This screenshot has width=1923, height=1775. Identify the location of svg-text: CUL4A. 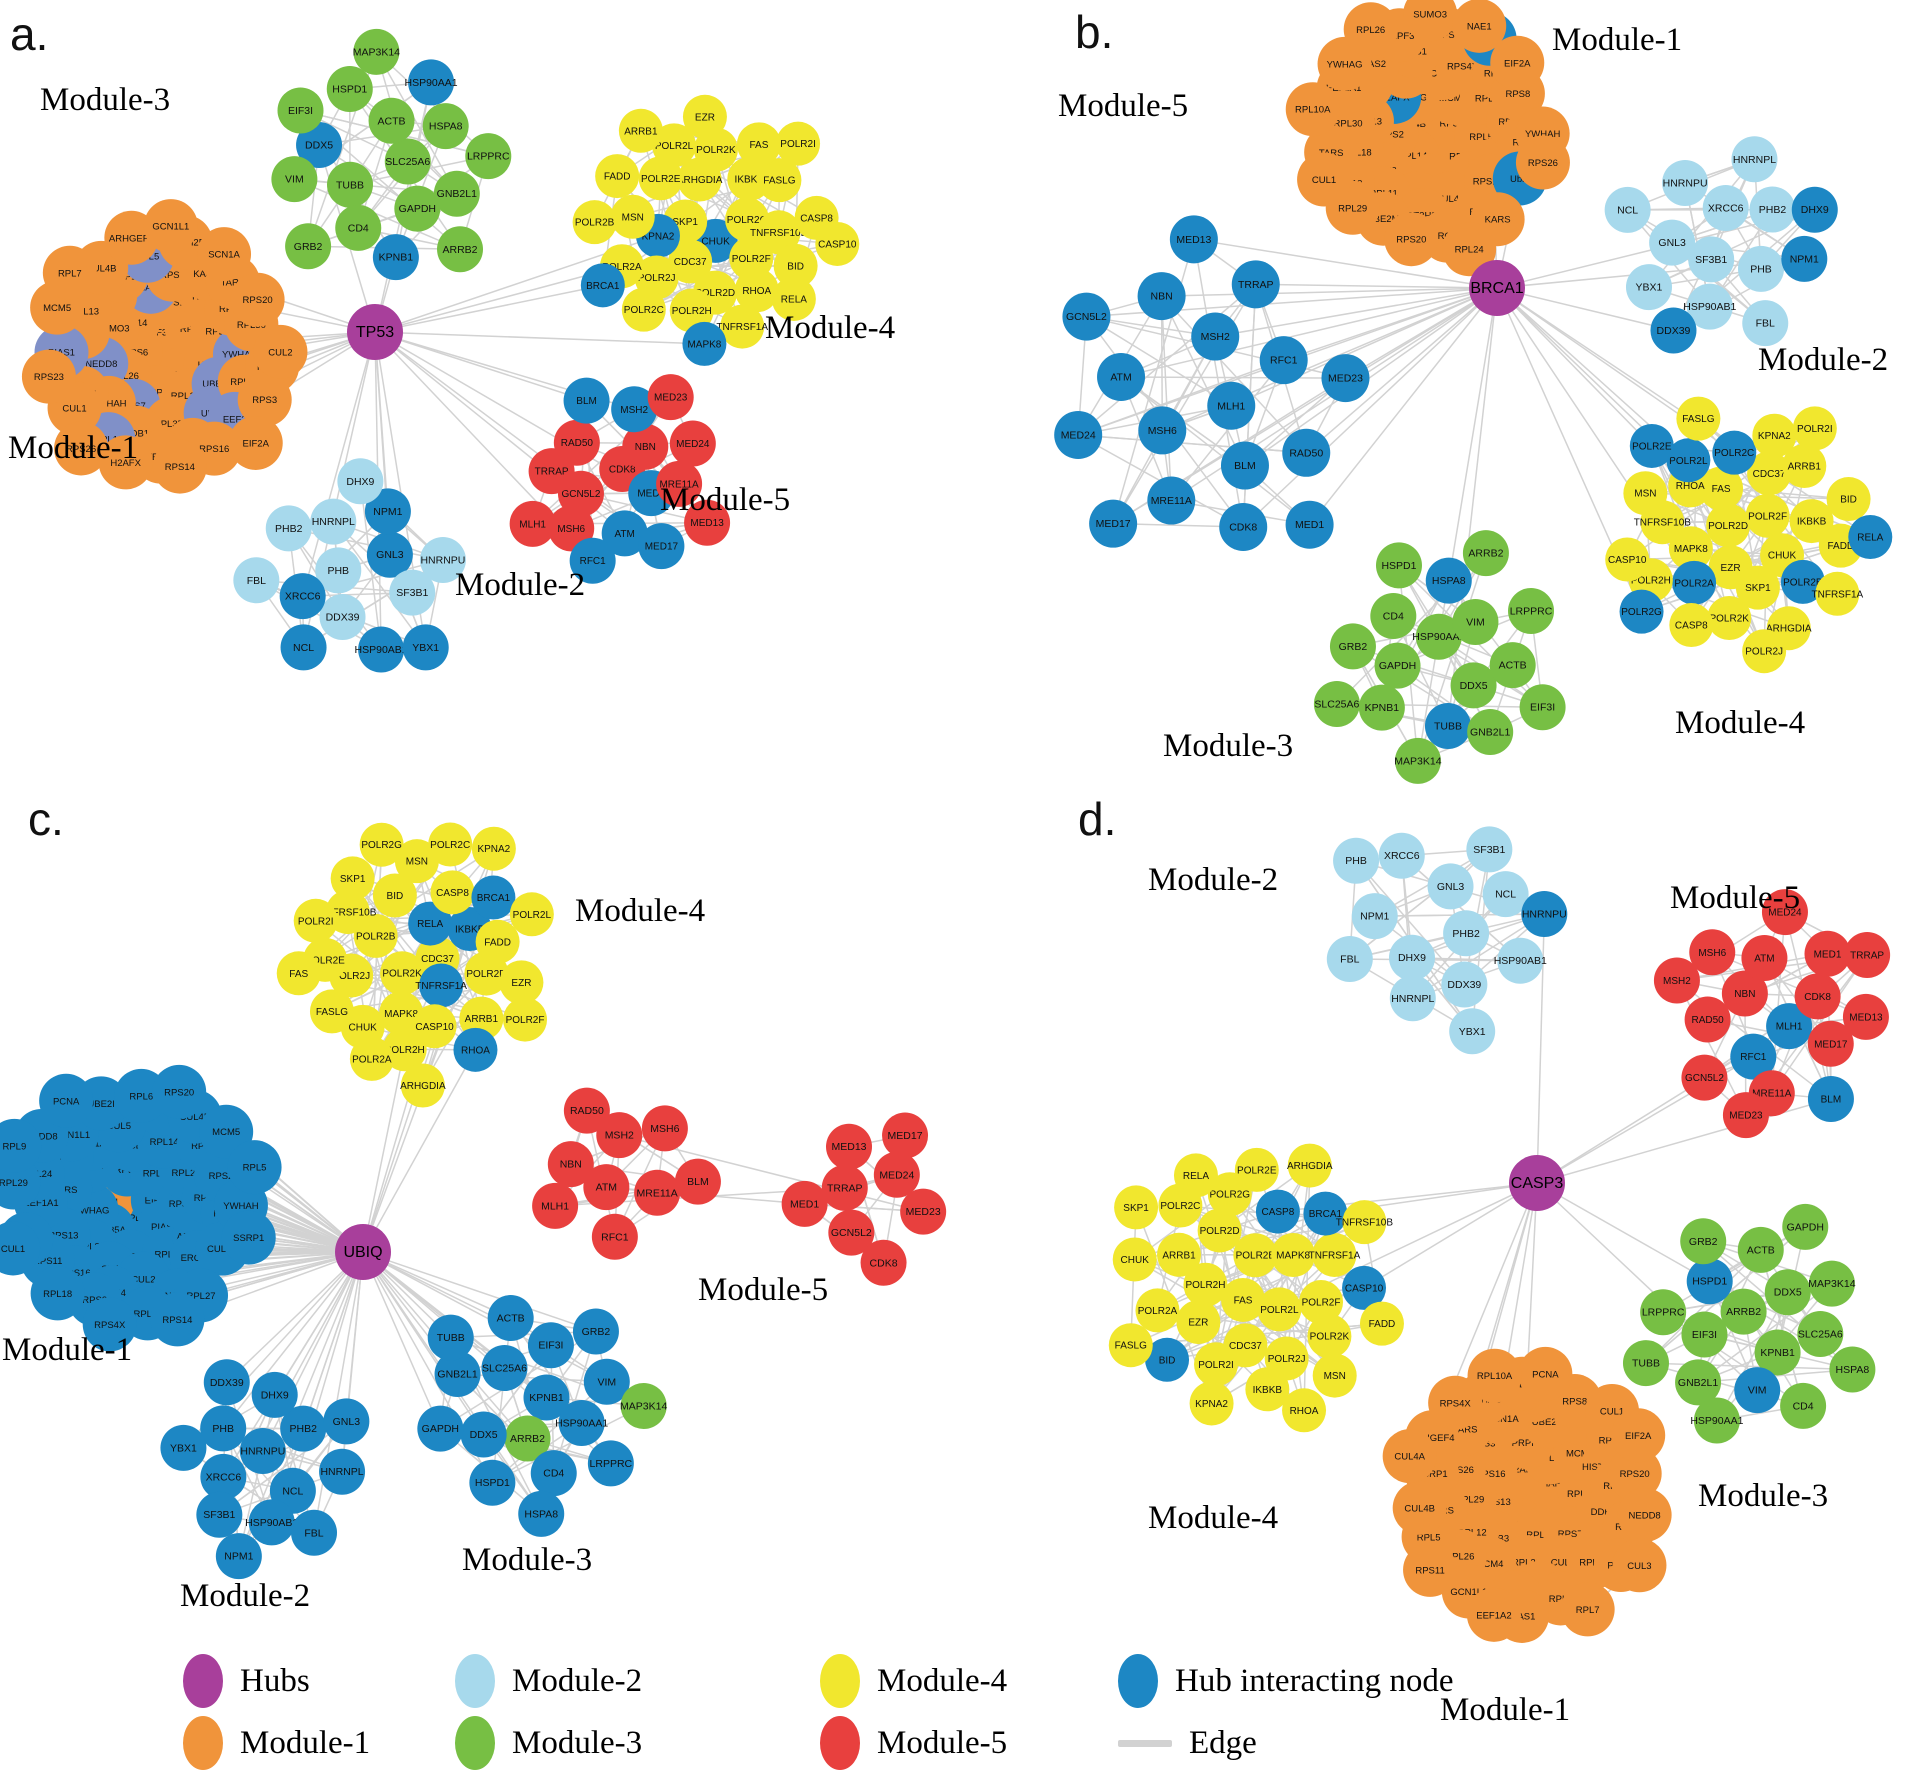
(1450, 199).